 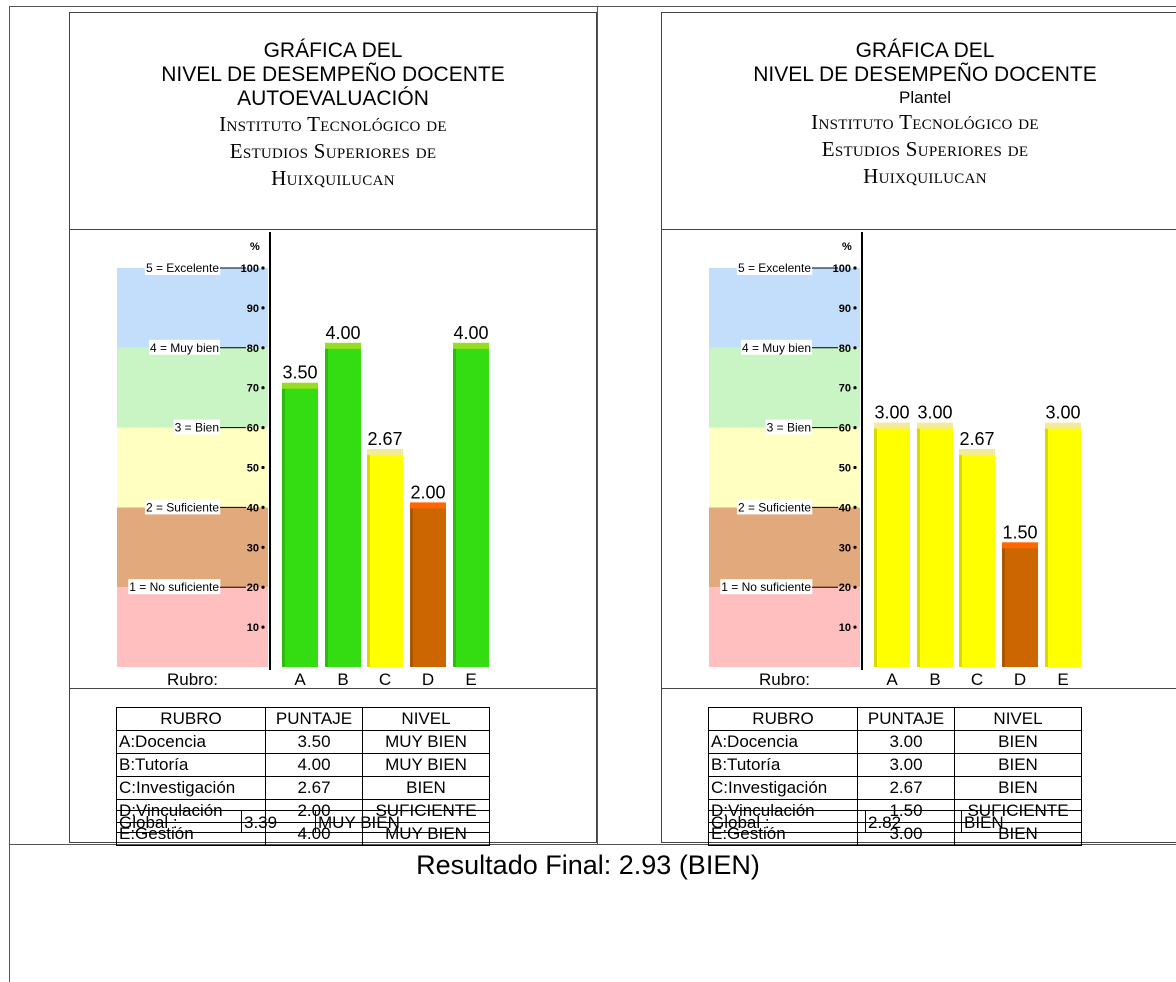 What do you see at coordinates (314, 742) in the screenshot?
I see `puntaje-cell: 3.50` at bounding box center [314, 742].